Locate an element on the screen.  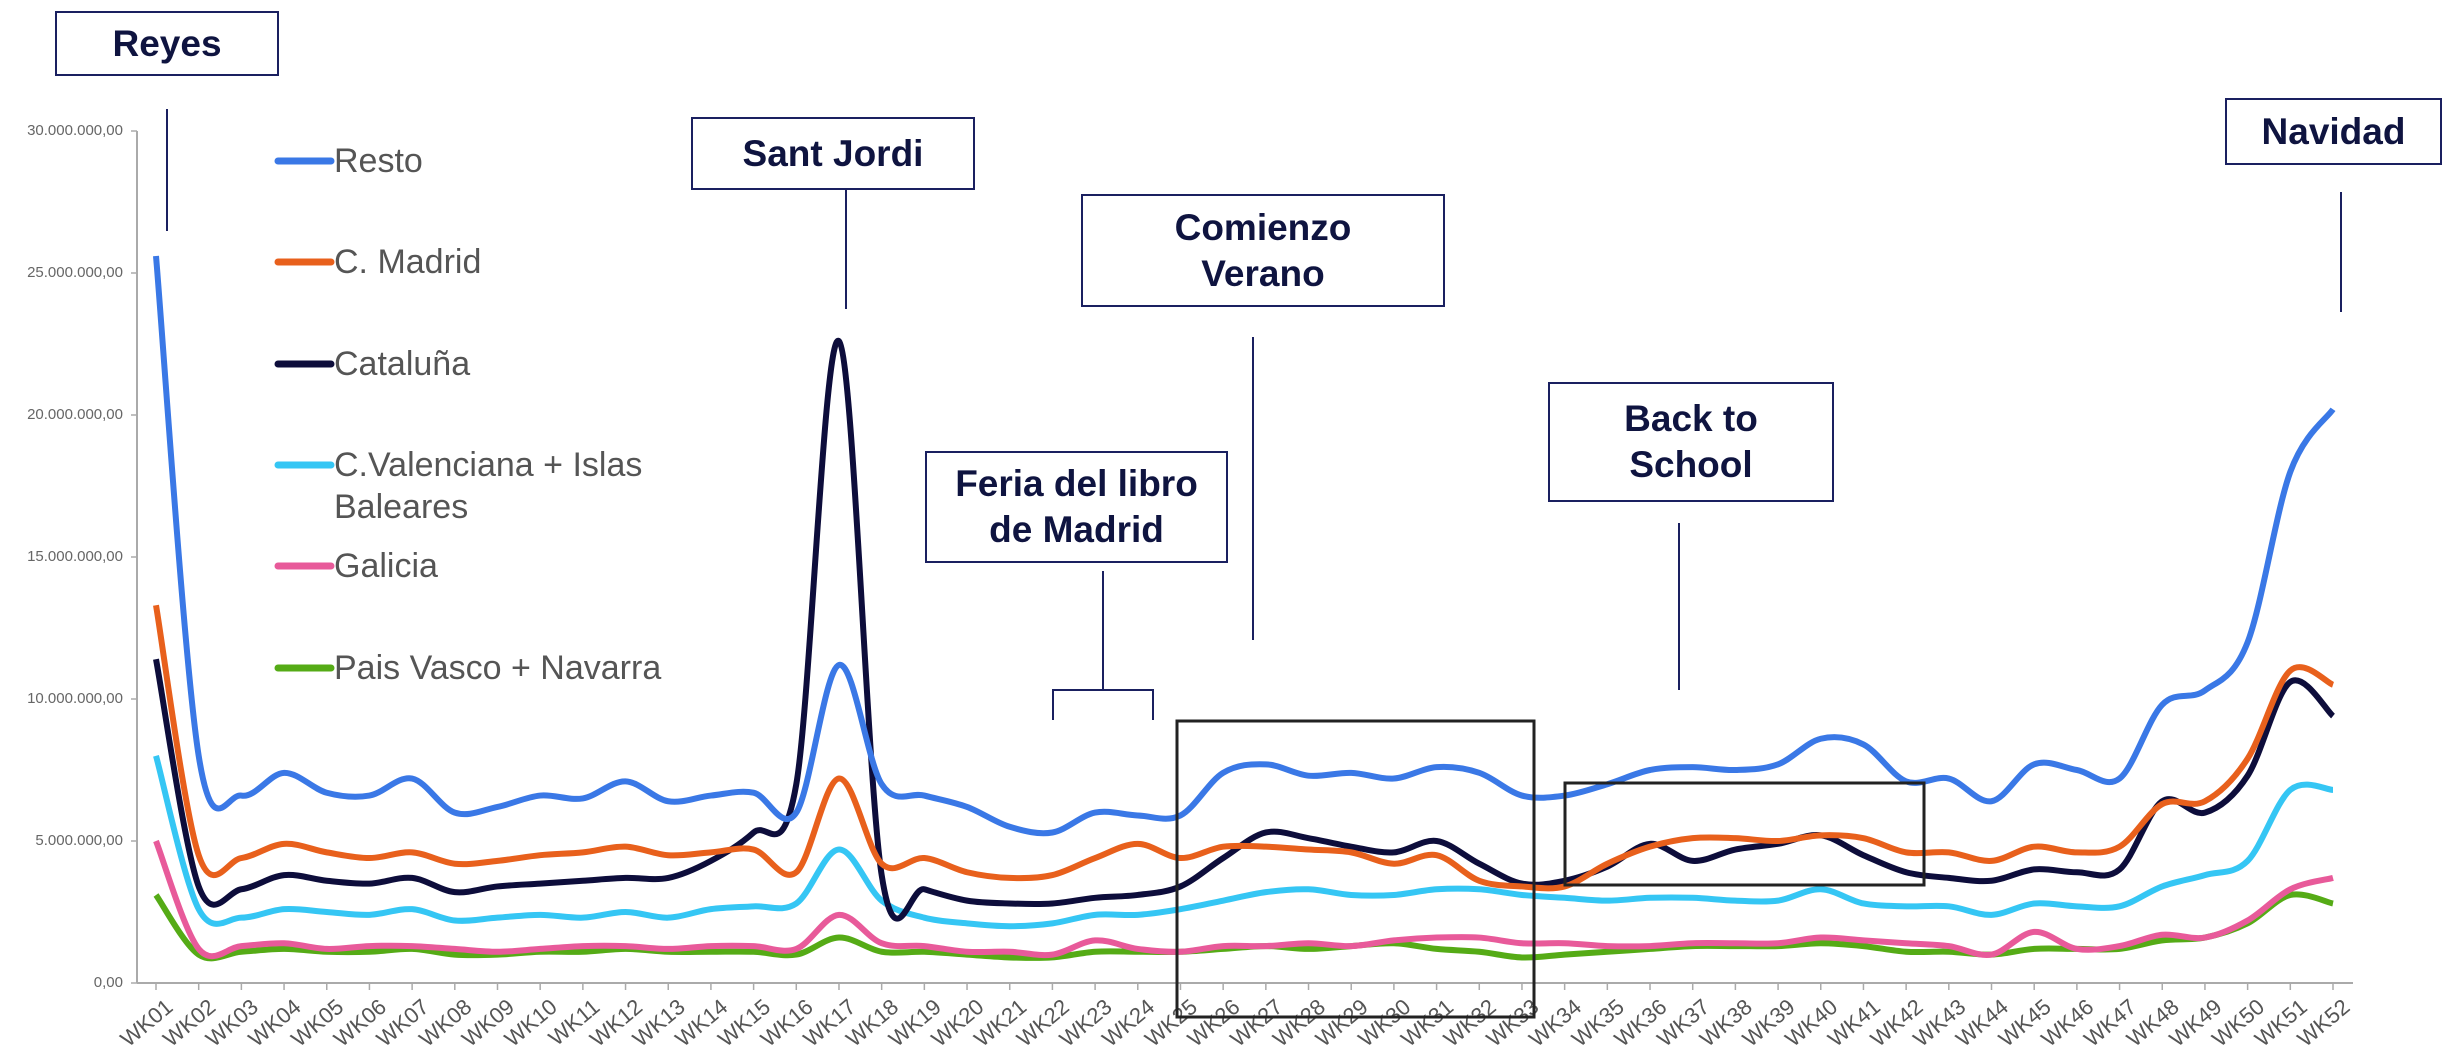
annotation-text: Reyes is located at coordinates (167, 43).